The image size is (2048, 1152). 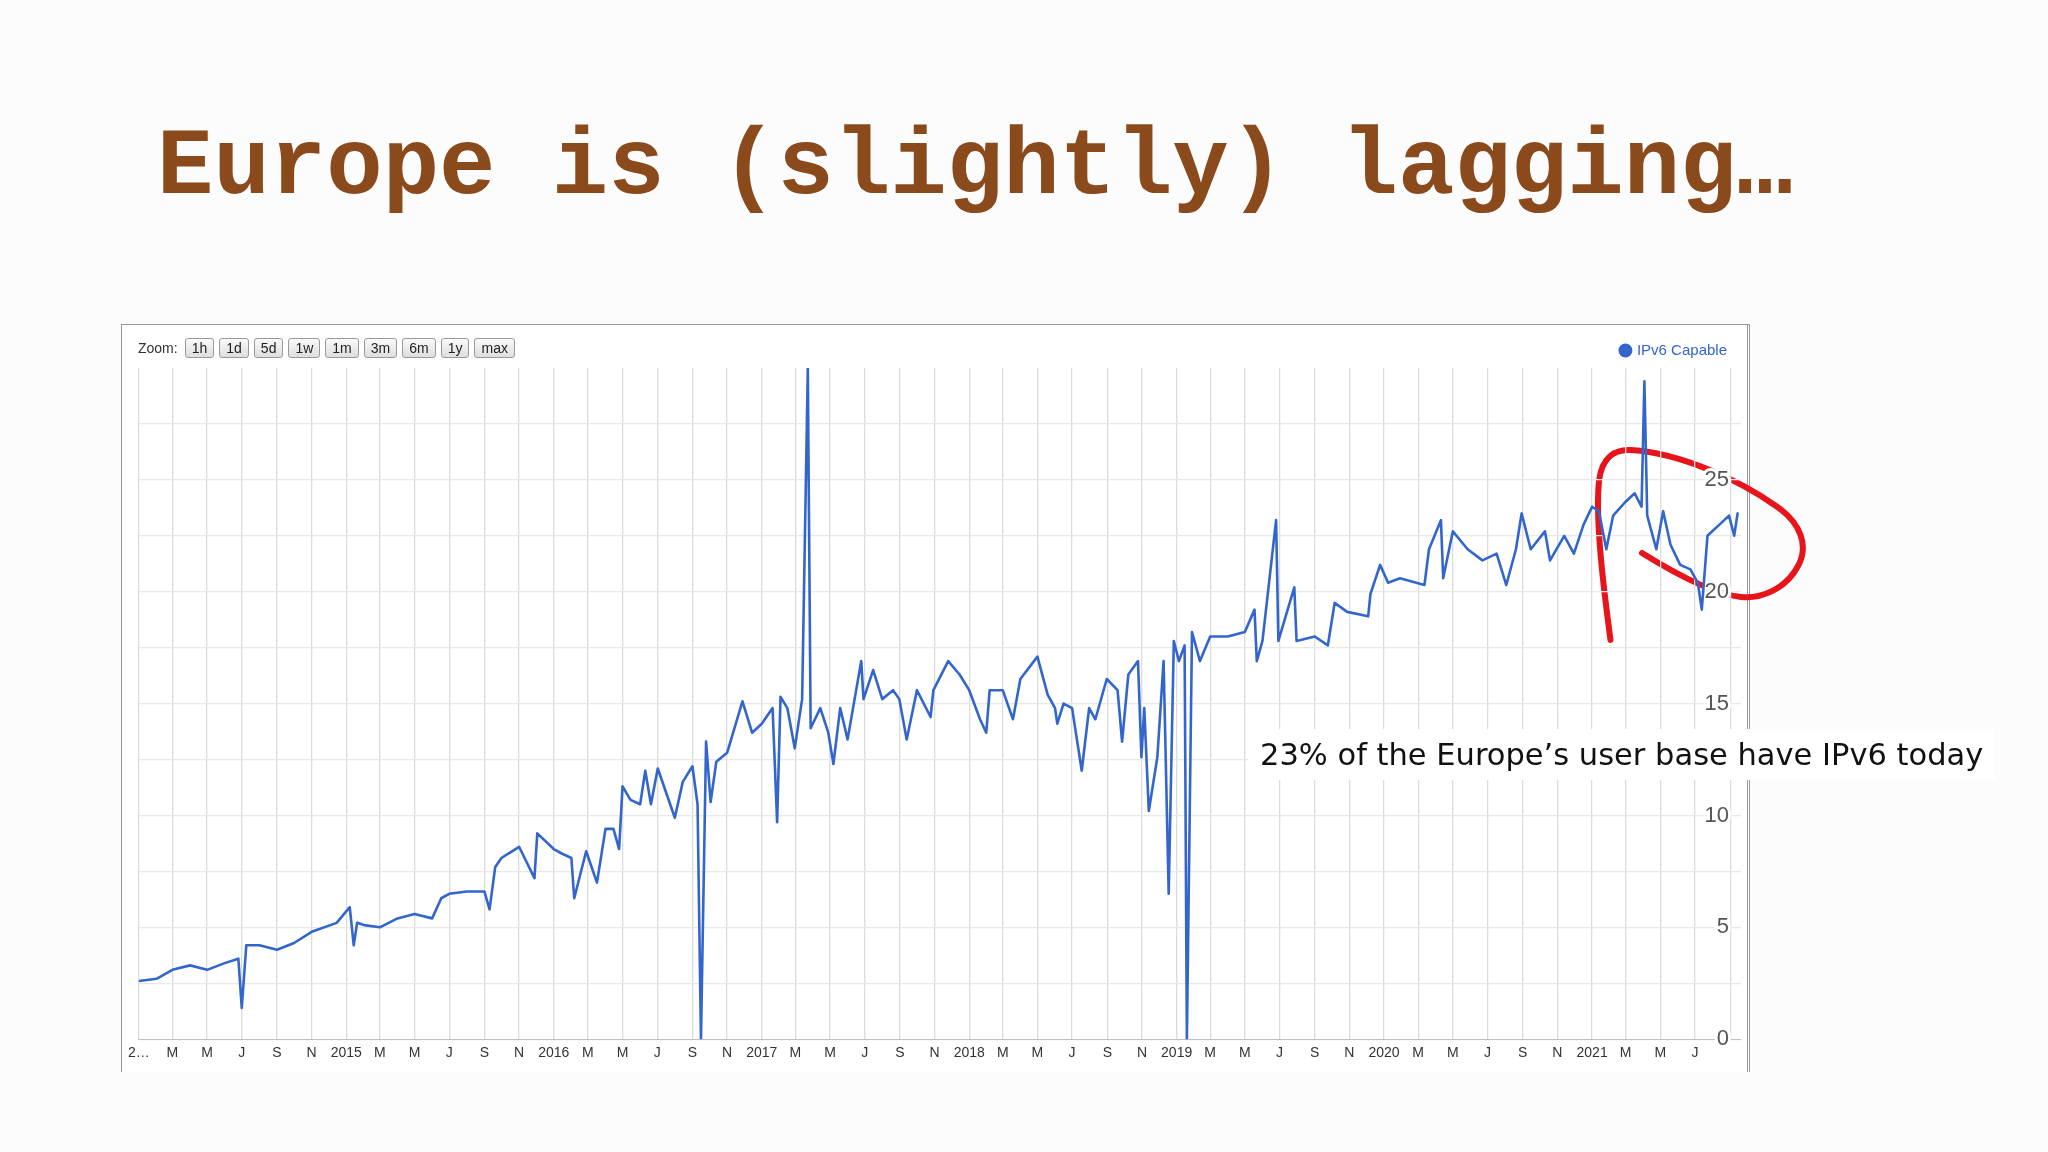 What do you see at coordinates (969, 1052) in the screenshot?
I see `x-tick-label: 2018` at bounding box center [969, 1052].